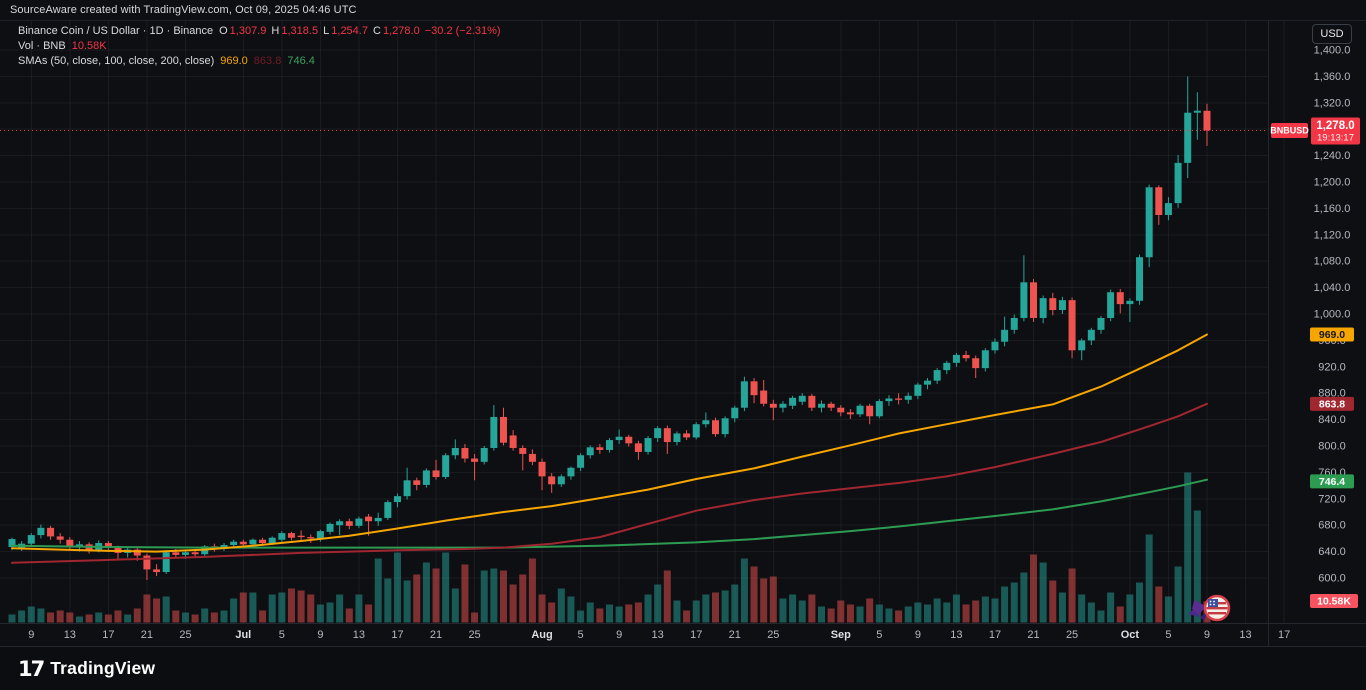 The width and height of the screenshot is (1366, 690). Describe the element at coordinates (1332, 34) in the screenshot. I see `currency-unit-button: USD` at that location.